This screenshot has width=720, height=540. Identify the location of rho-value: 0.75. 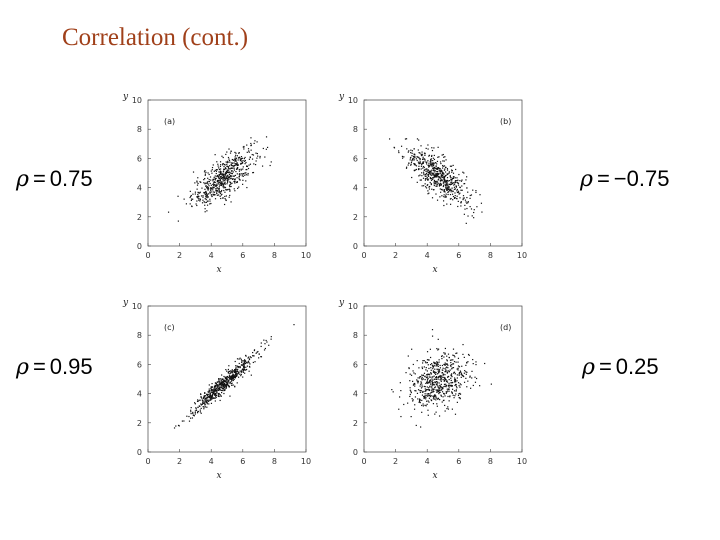
(71, 178).